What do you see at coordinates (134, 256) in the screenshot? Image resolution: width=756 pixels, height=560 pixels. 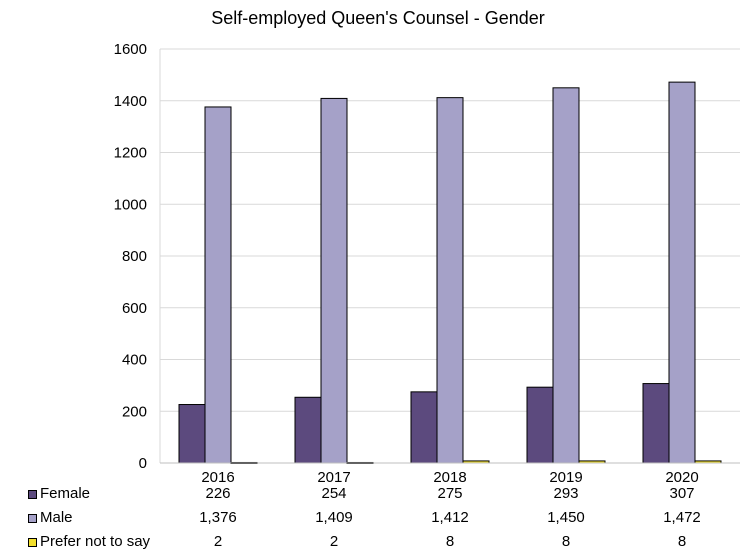 I see `y-tick-label: 800` at bounding box center [134, 256].